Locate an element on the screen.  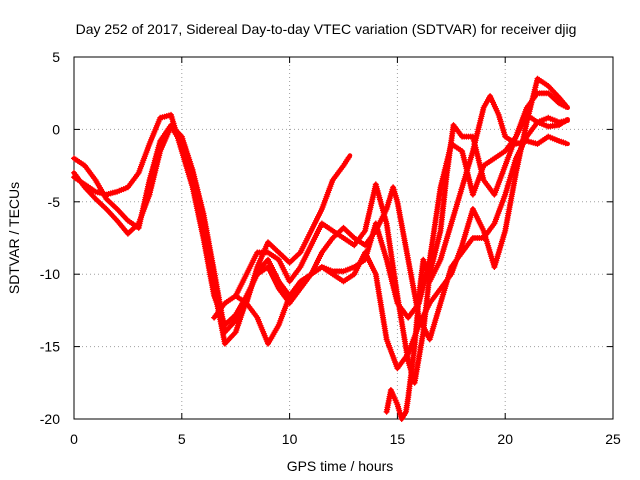
x-tick-label: 0 is located at coordinates (74, 439).